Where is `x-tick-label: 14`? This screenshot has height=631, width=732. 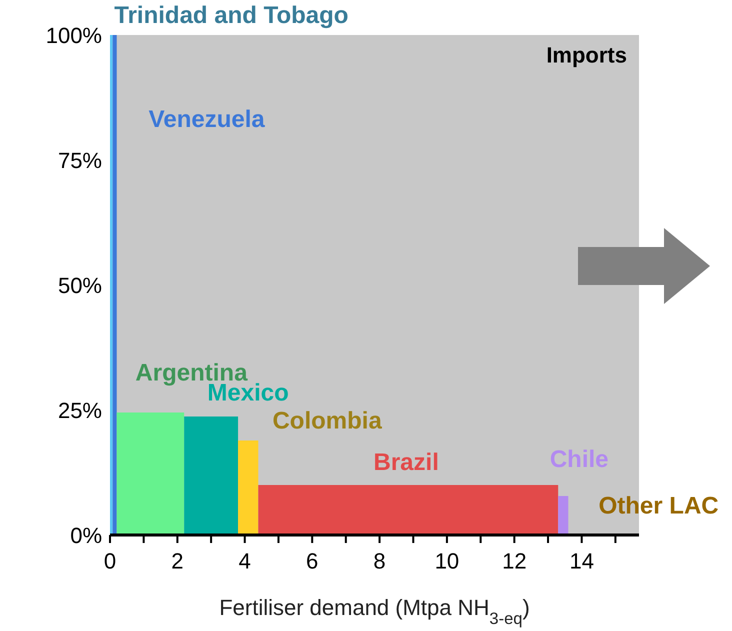 x-tick-label: 14 is located at coordinates (581, 561).